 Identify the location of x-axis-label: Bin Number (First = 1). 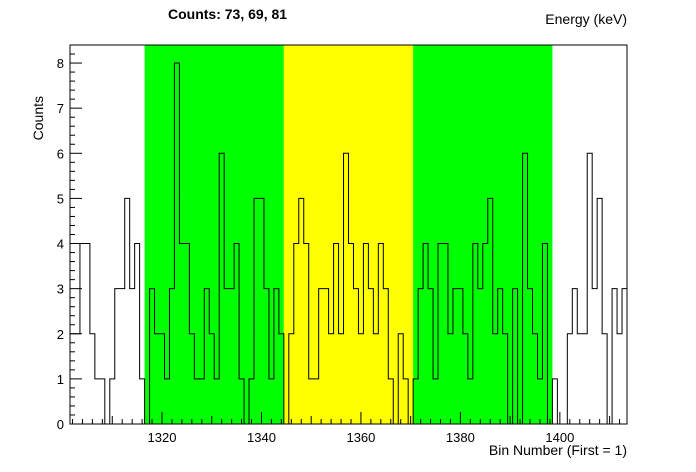
(558, 450).